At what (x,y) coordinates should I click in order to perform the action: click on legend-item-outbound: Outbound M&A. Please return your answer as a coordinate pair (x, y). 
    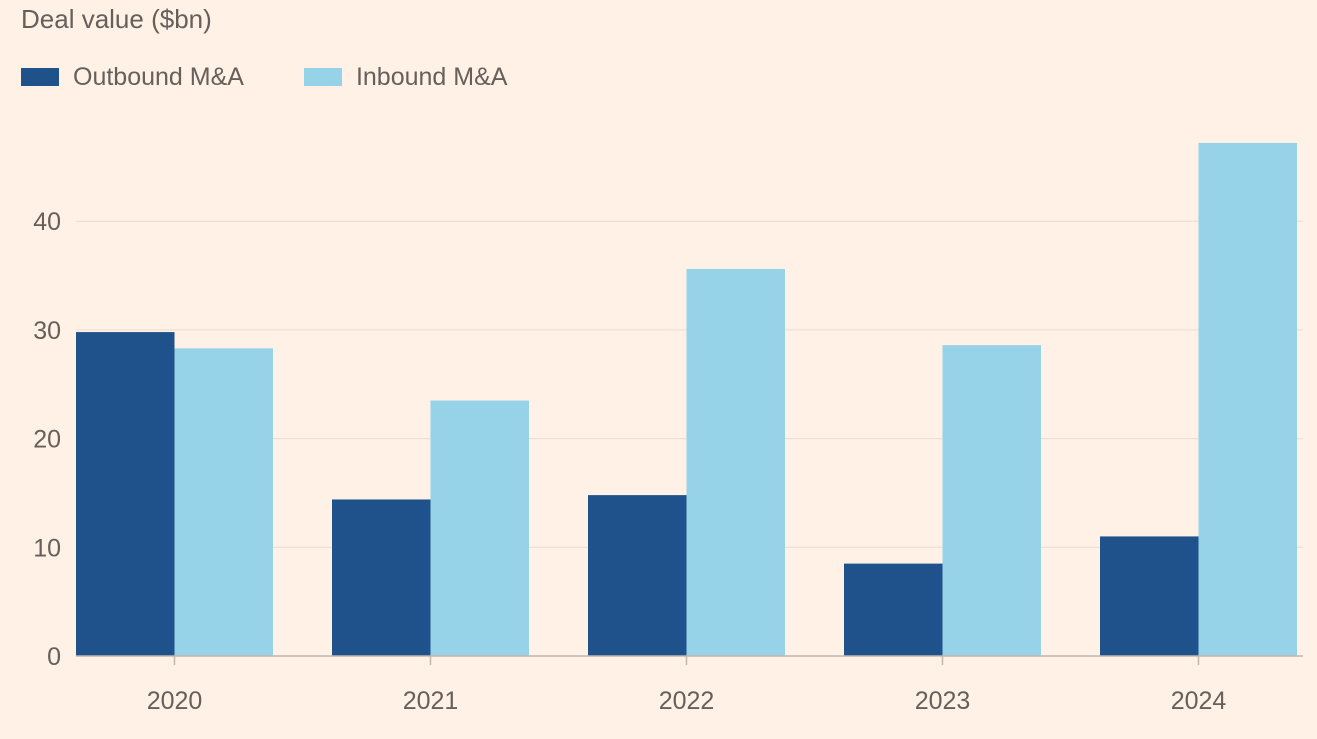
    Looking at the image, I should click on (132, 77).